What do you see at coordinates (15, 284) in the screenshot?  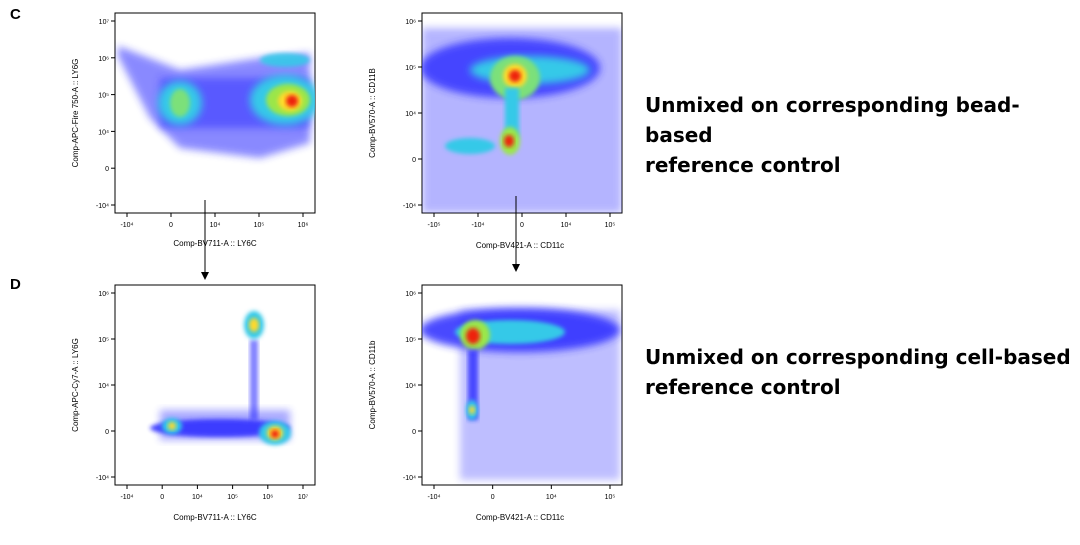 I see `panel-label-d: D` at bounding box center [15, 284].